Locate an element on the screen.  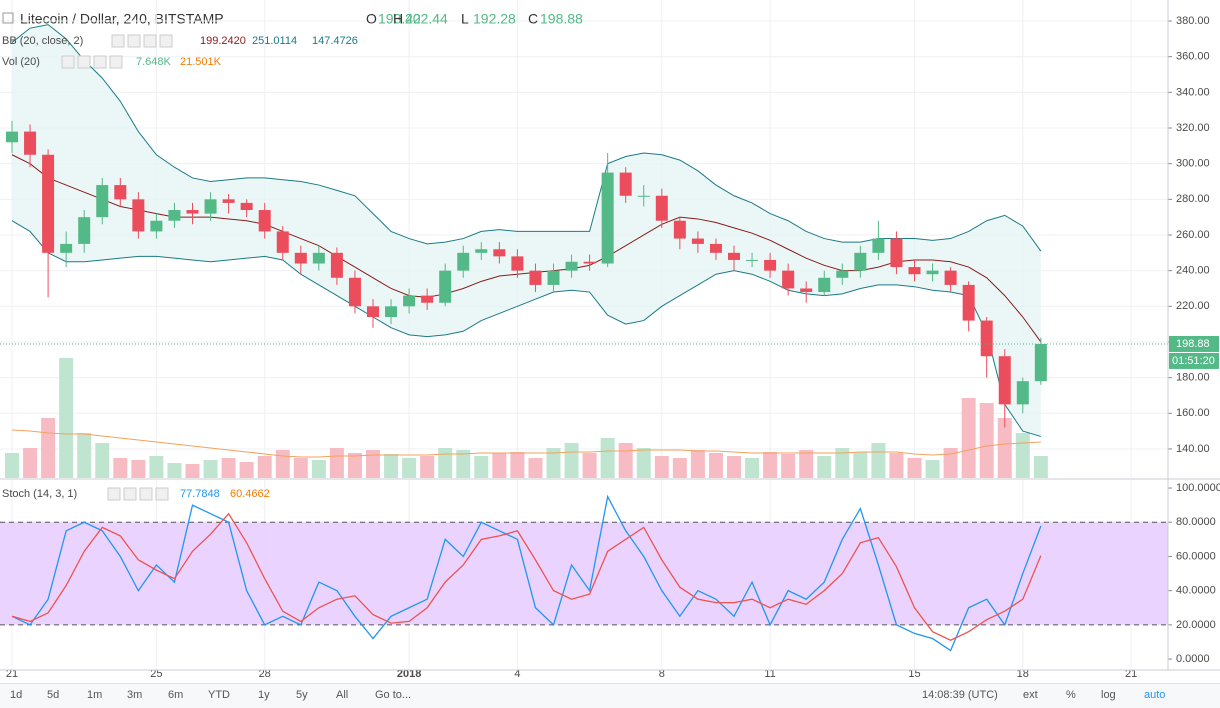
y-tick-label: 20.0000 is located at coordinates (1196, 625).